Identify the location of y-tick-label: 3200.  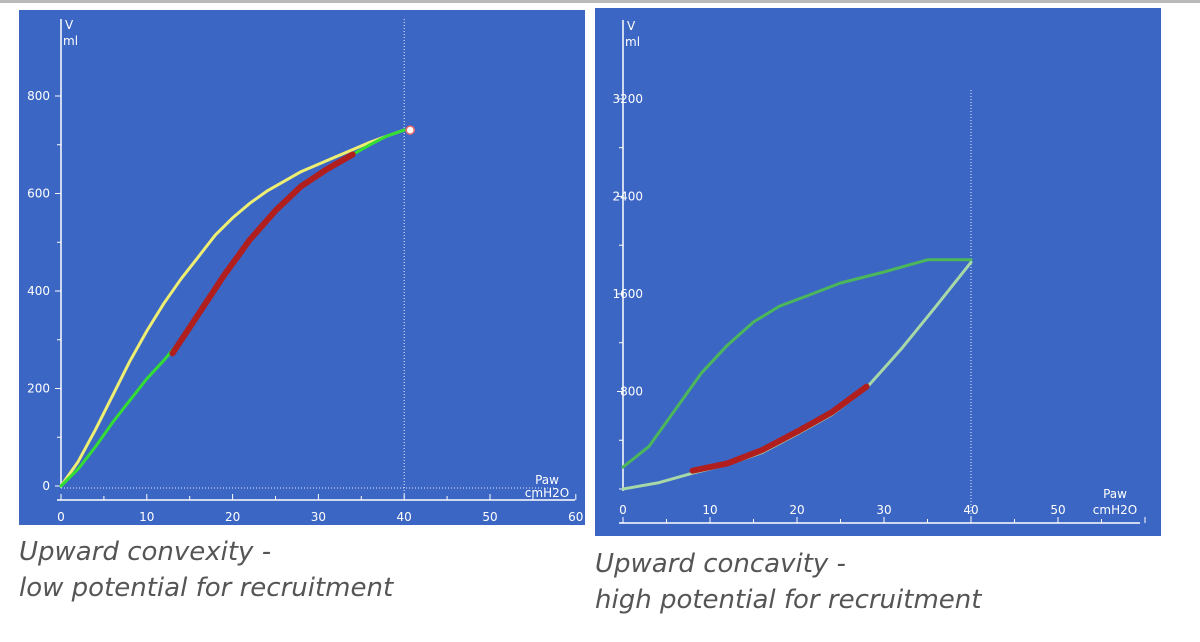
(627, 99).